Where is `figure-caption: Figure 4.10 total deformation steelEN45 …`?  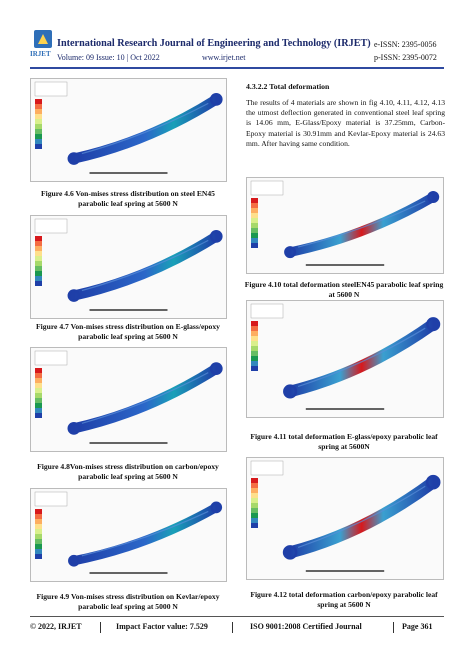 figure-caption: Figure 4.10 total deformation steelEN45 … is located at coordinates (344, 289).